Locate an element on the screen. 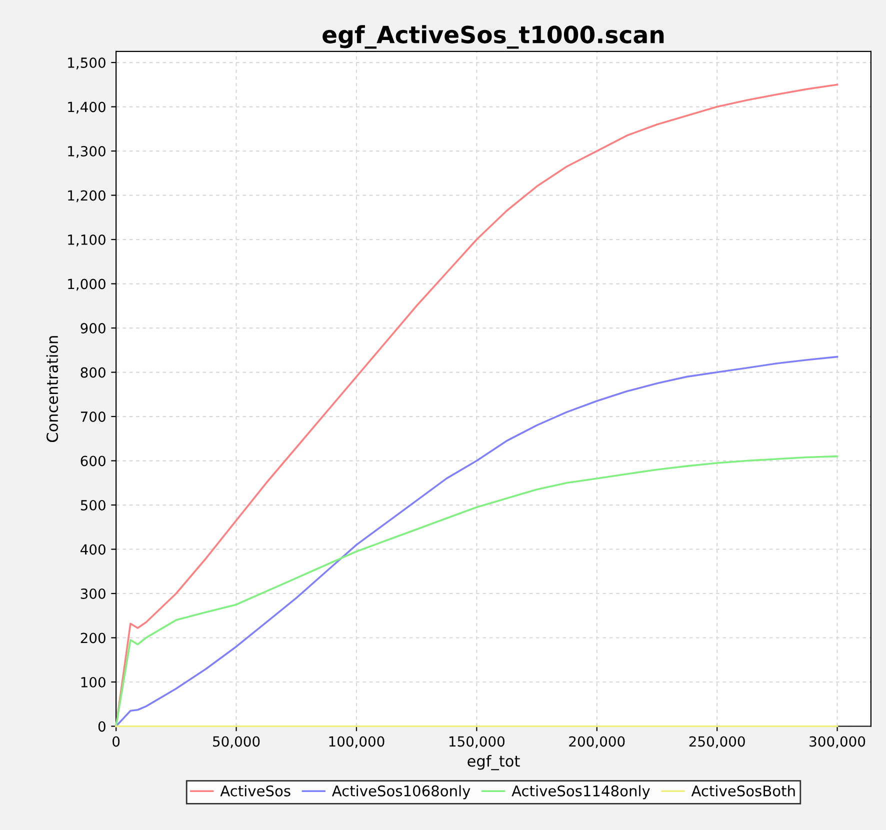 This screenshot has height=830, width=886. x-tick-label: 250,000 is located at coordinates (717, 742).